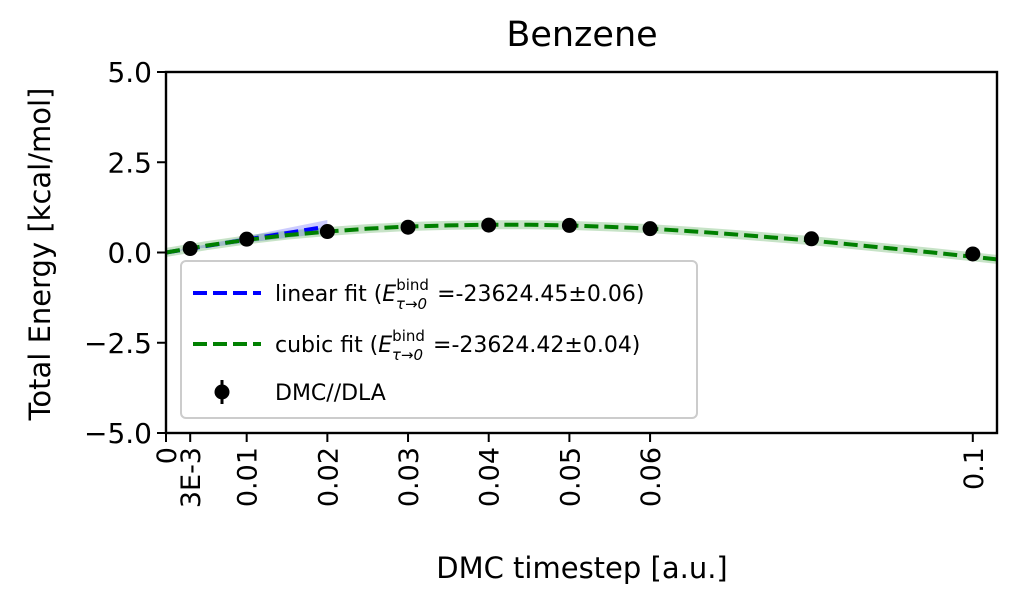 This screenshot has height=600, width=1009. I want to click on y-tick-label: 0.0, so click(129, 253).